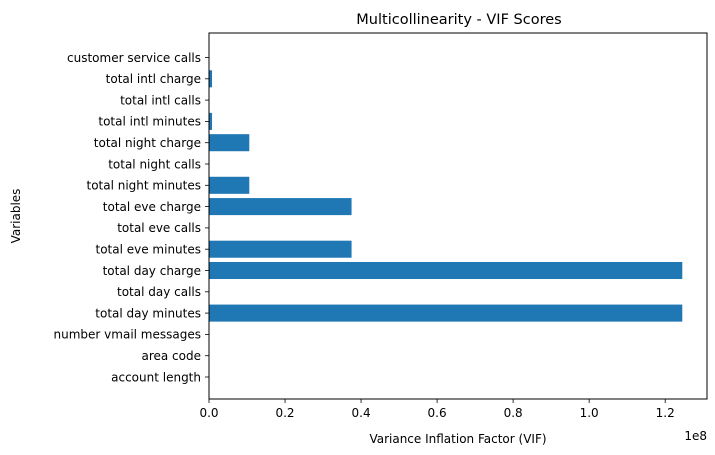 The image size is (715, 455). Describe the element at coordinates (148, 250) in the screenshot. I see `y-tick-label: total eve minutes` at that location.